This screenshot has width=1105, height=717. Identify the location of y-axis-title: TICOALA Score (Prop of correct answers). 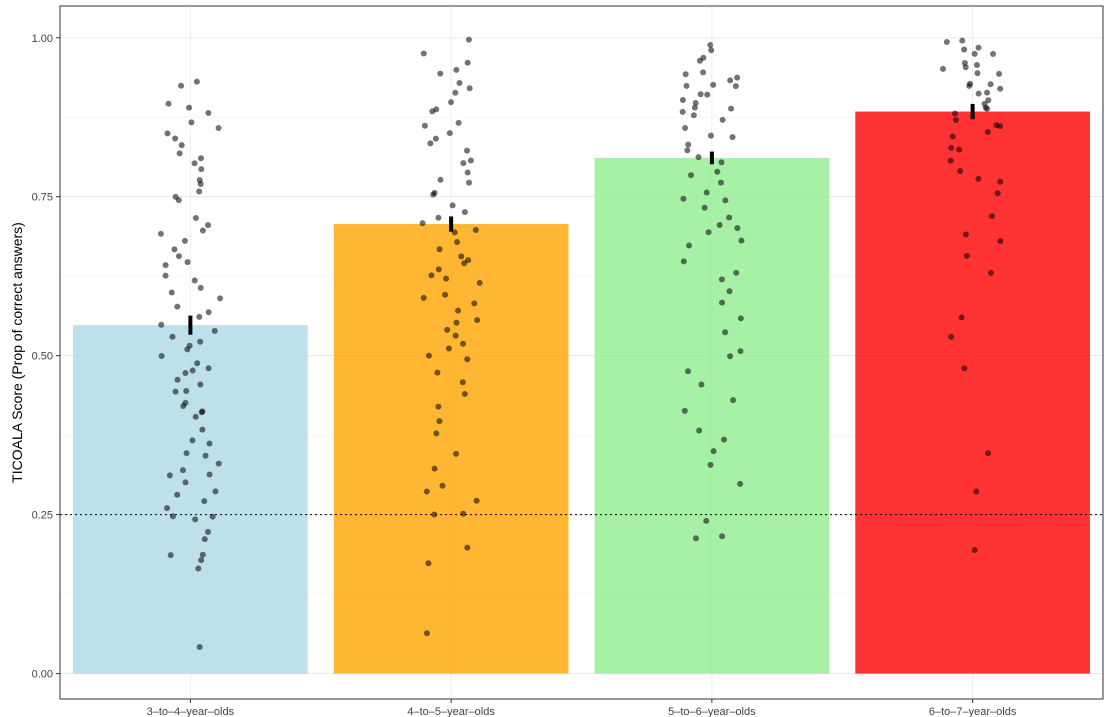
(17, 352).